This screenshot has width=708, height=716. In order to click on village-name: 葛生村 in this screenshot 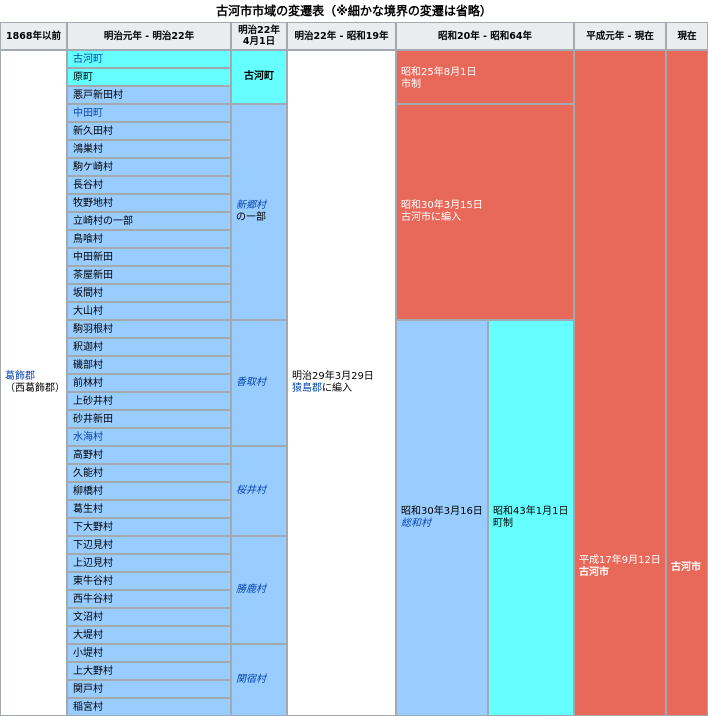, I will do `click(88, 509)`.